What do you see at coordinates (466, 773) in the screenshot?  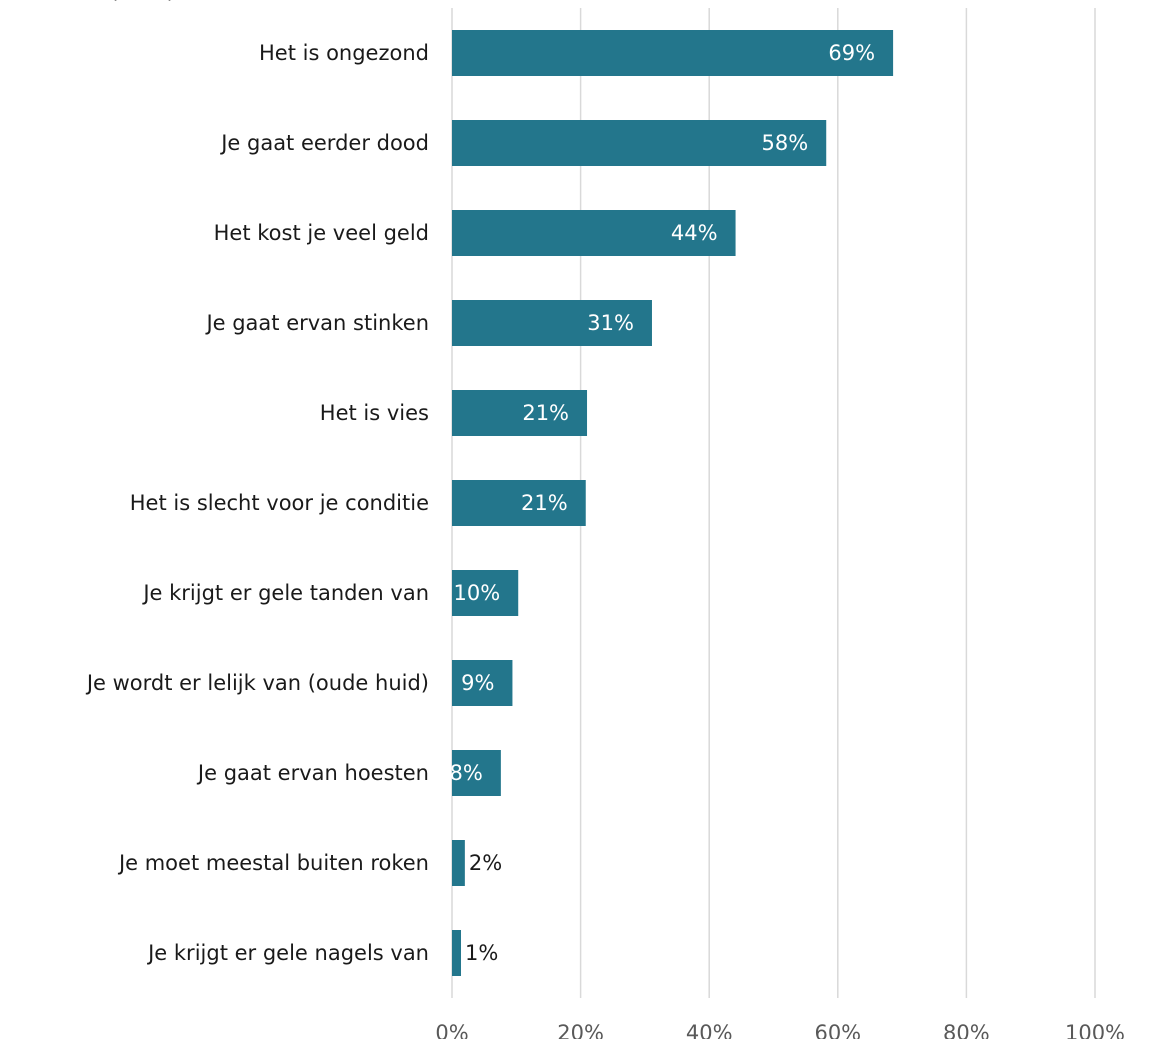 I see `data-label: 8%` at bounding box center [466, 773].